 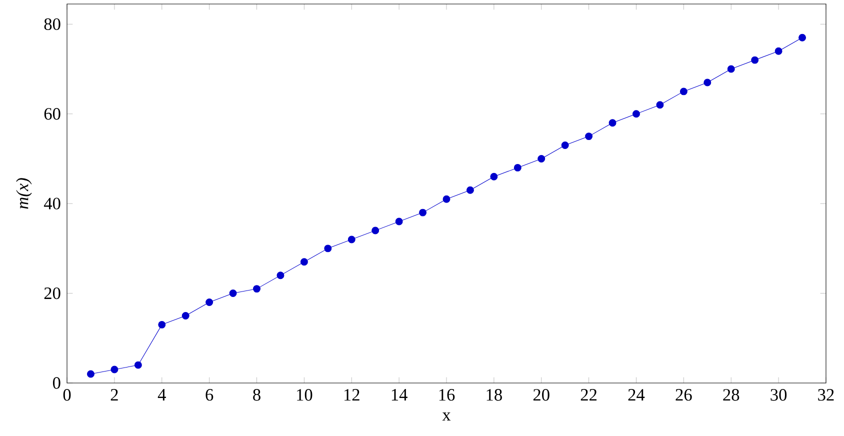 I want to click on x-tick-label: 14, so click(x=400, y=394).